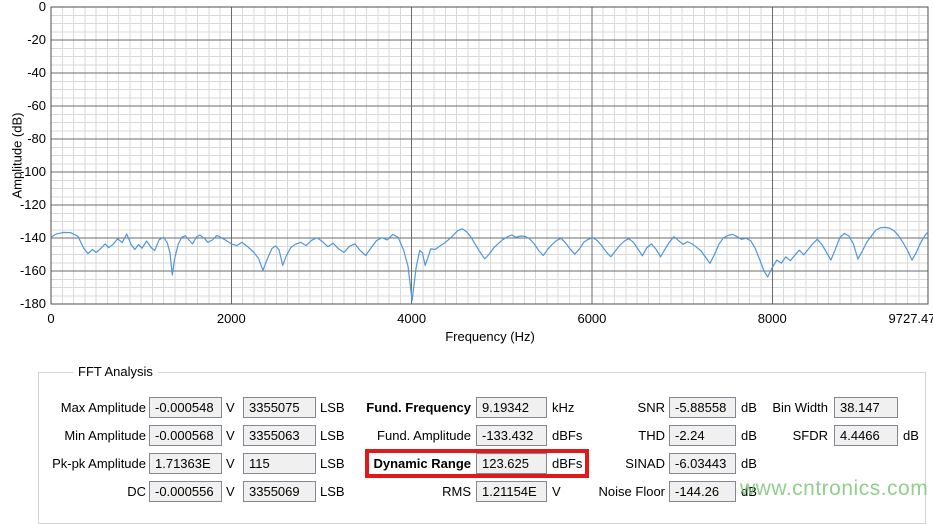 The height and width of the screenshot is (524, 933). Describe the element at coordinates (26, 138) in the screenshot. I see `y-tick-label: -80` at that location.